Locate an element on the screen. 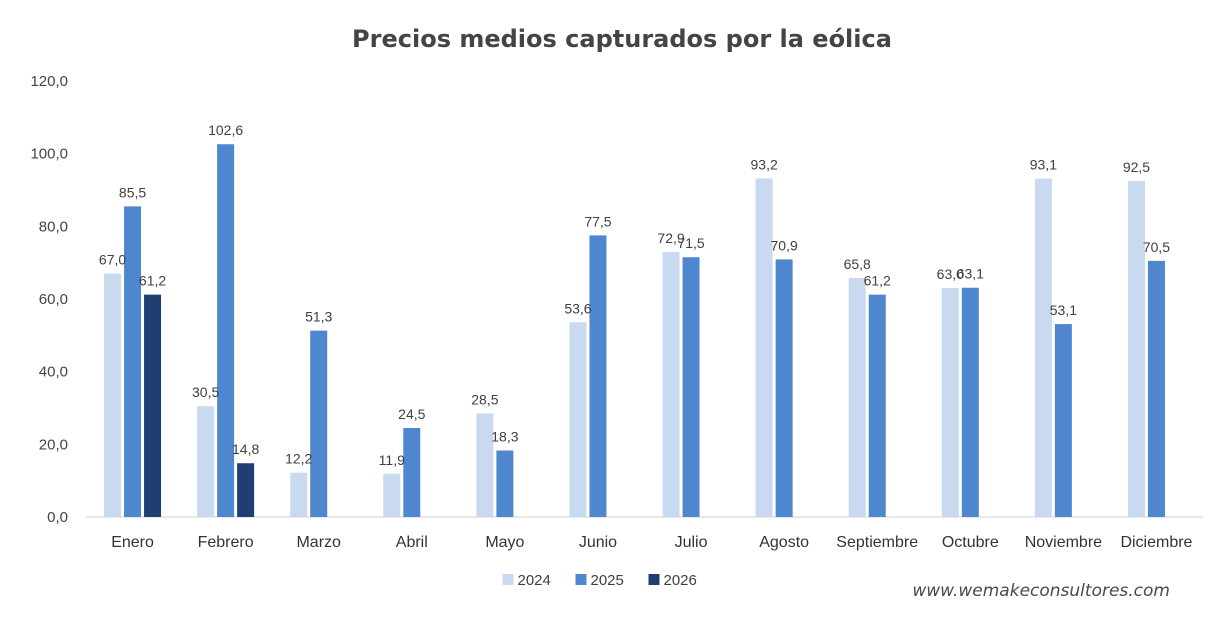 This screenshot has width=1223, height=628. legend-label-2025: 2025 is located at coordinates (607, 580).